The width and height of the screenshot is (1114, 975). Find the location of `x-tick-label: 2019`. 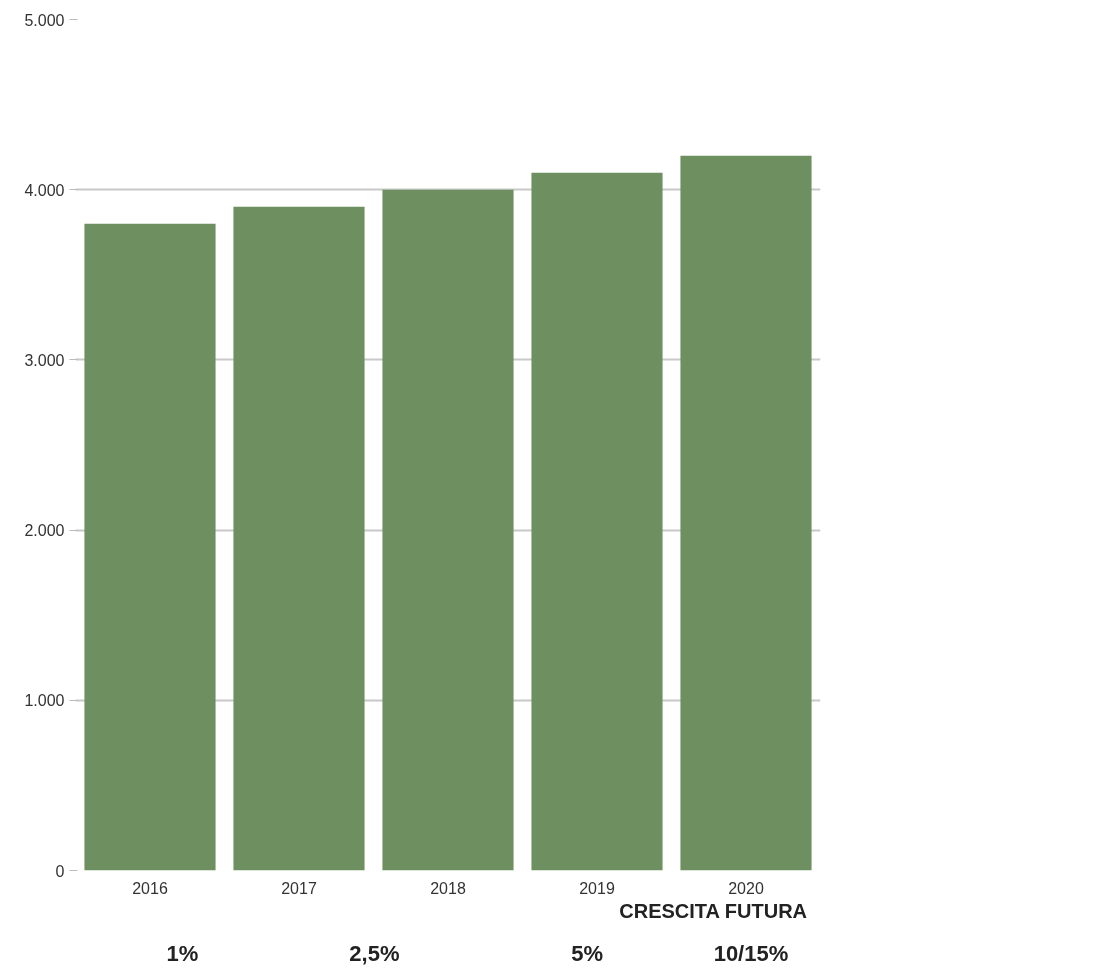

x-tick-label: 2019 is located at coordinates (597, 888).